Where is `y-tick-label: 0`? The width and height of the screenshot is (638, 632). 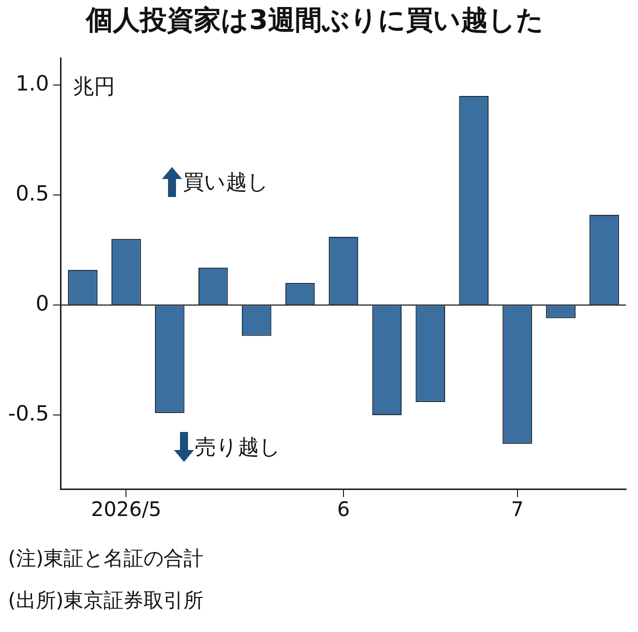
y-tick-label: 0 is located at coordinates (42, 304).